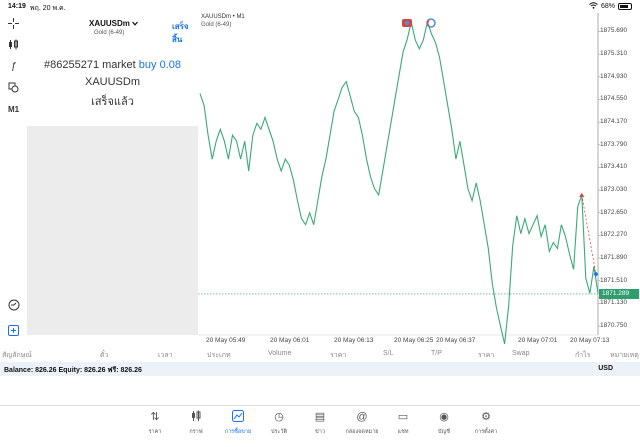 The image size is (640, 447). What do you see at coordinates (13, 44) in the screenshot?
I see `indicators-icon` at bounding box center [13, 44].